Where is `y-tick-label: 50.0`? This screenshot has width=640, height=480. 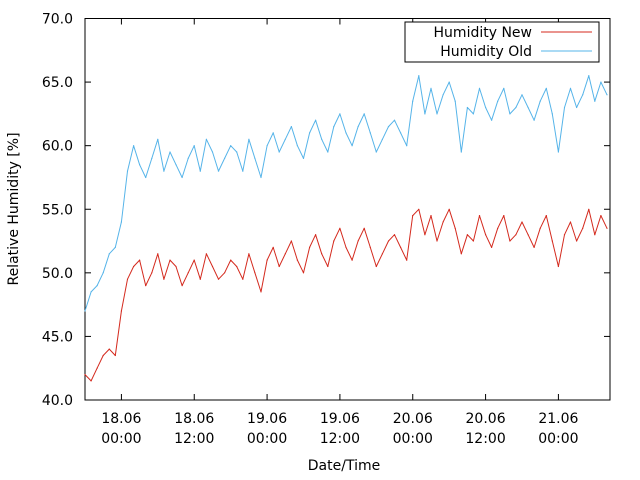
y-tick-label: 50.0 is located at coordinates (57, 274).